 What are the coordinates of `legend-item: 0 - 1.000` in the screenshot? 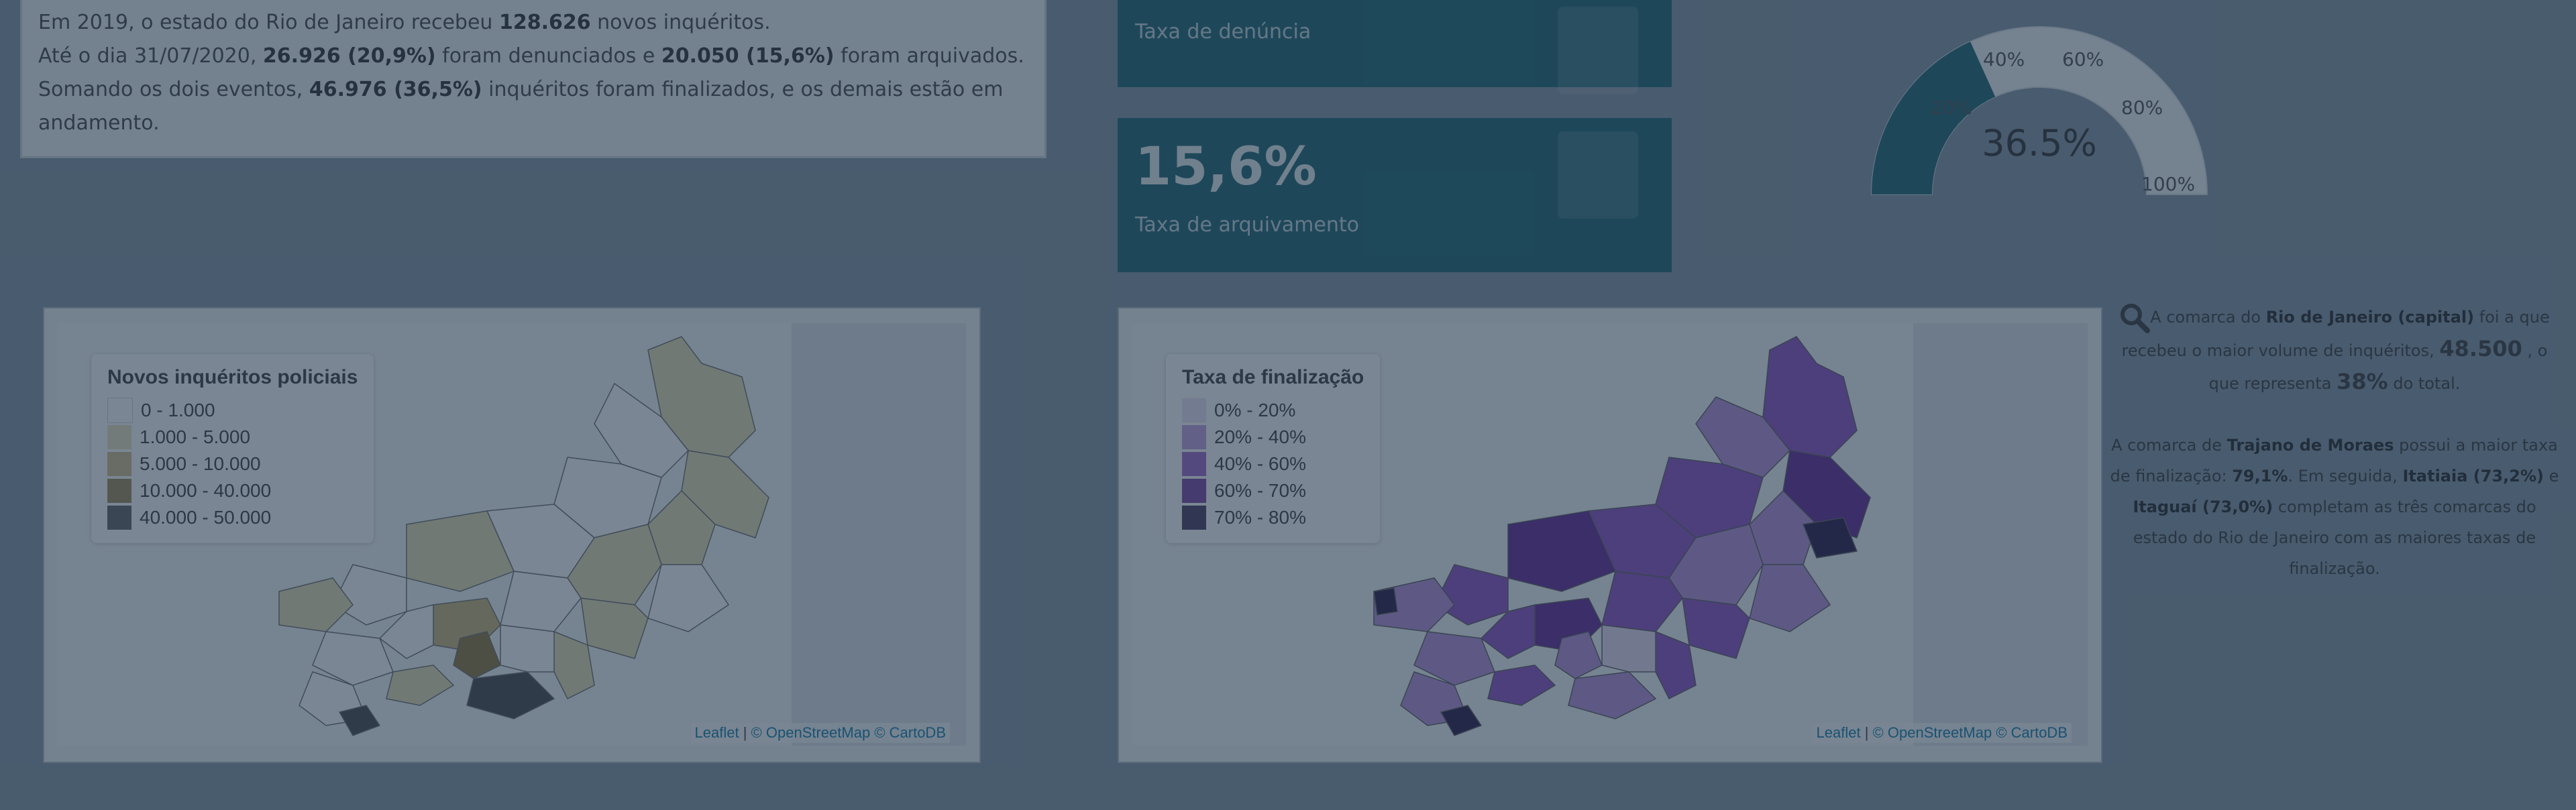 It's located at (232, 411).